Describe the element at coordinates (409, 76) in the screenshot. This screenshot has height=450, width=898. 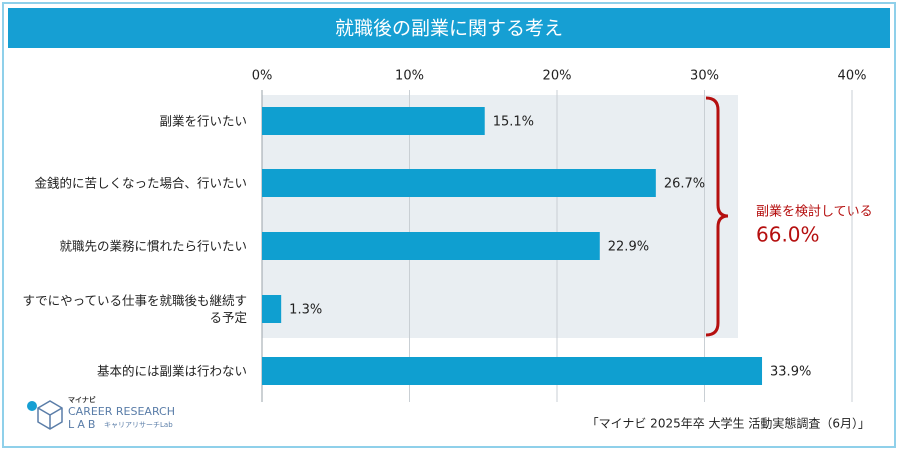
I see `x-tick-label: 10%` at that location.